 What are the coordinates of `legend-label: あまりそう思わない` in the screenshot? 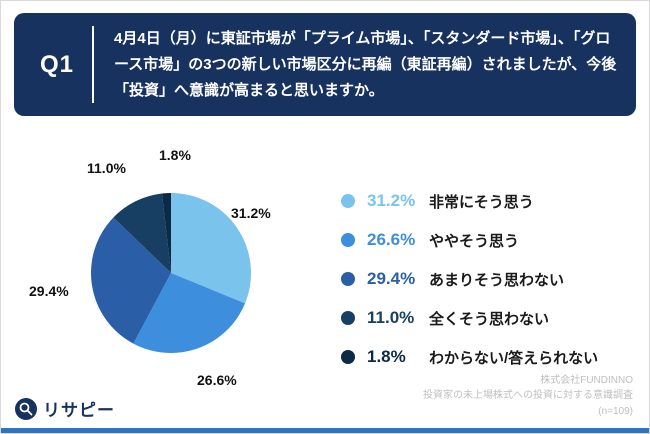 It's located at (497, 280).